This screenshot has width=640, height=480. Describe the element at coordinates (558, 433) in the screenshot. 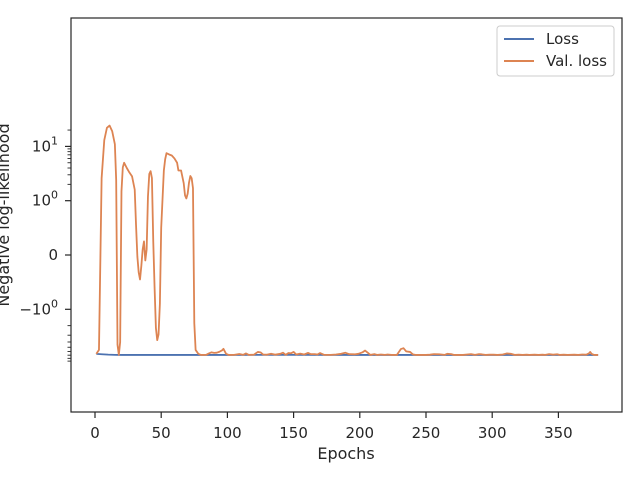

I see `x-tick-label: 350` at that location.